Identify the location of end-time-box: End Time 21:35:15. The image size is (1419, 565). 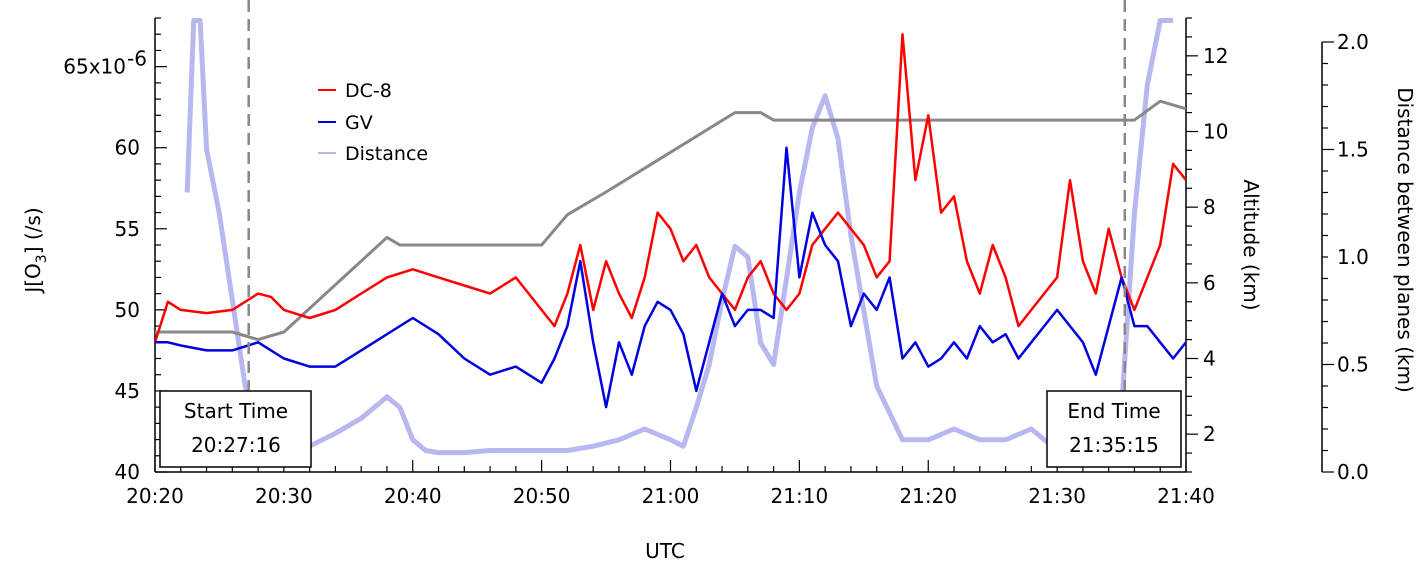
(1114, 429).